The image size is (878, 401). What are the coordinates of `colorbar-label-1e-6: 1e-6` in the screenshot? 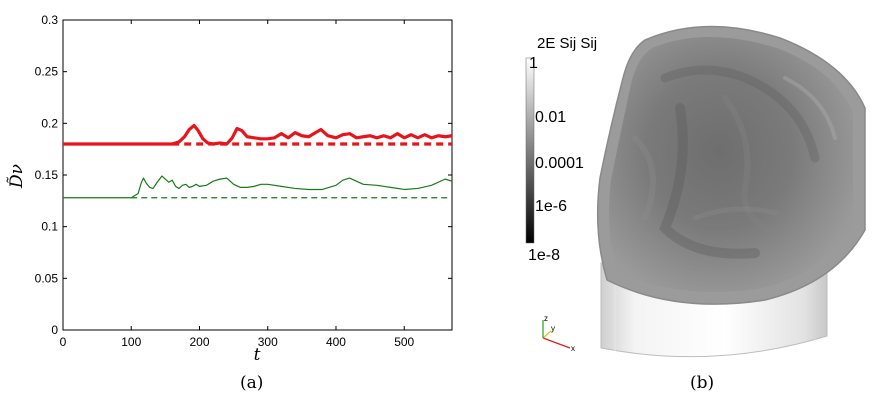 It's located at (551, 206).